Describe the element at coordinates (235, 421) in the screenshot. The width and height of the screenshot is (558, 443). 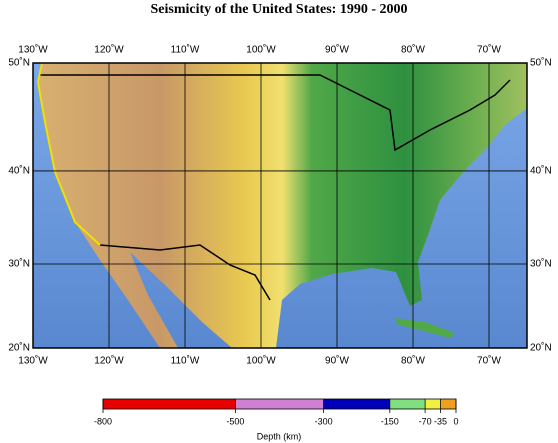
I see `colorbar-tick-label: -500` at that location.